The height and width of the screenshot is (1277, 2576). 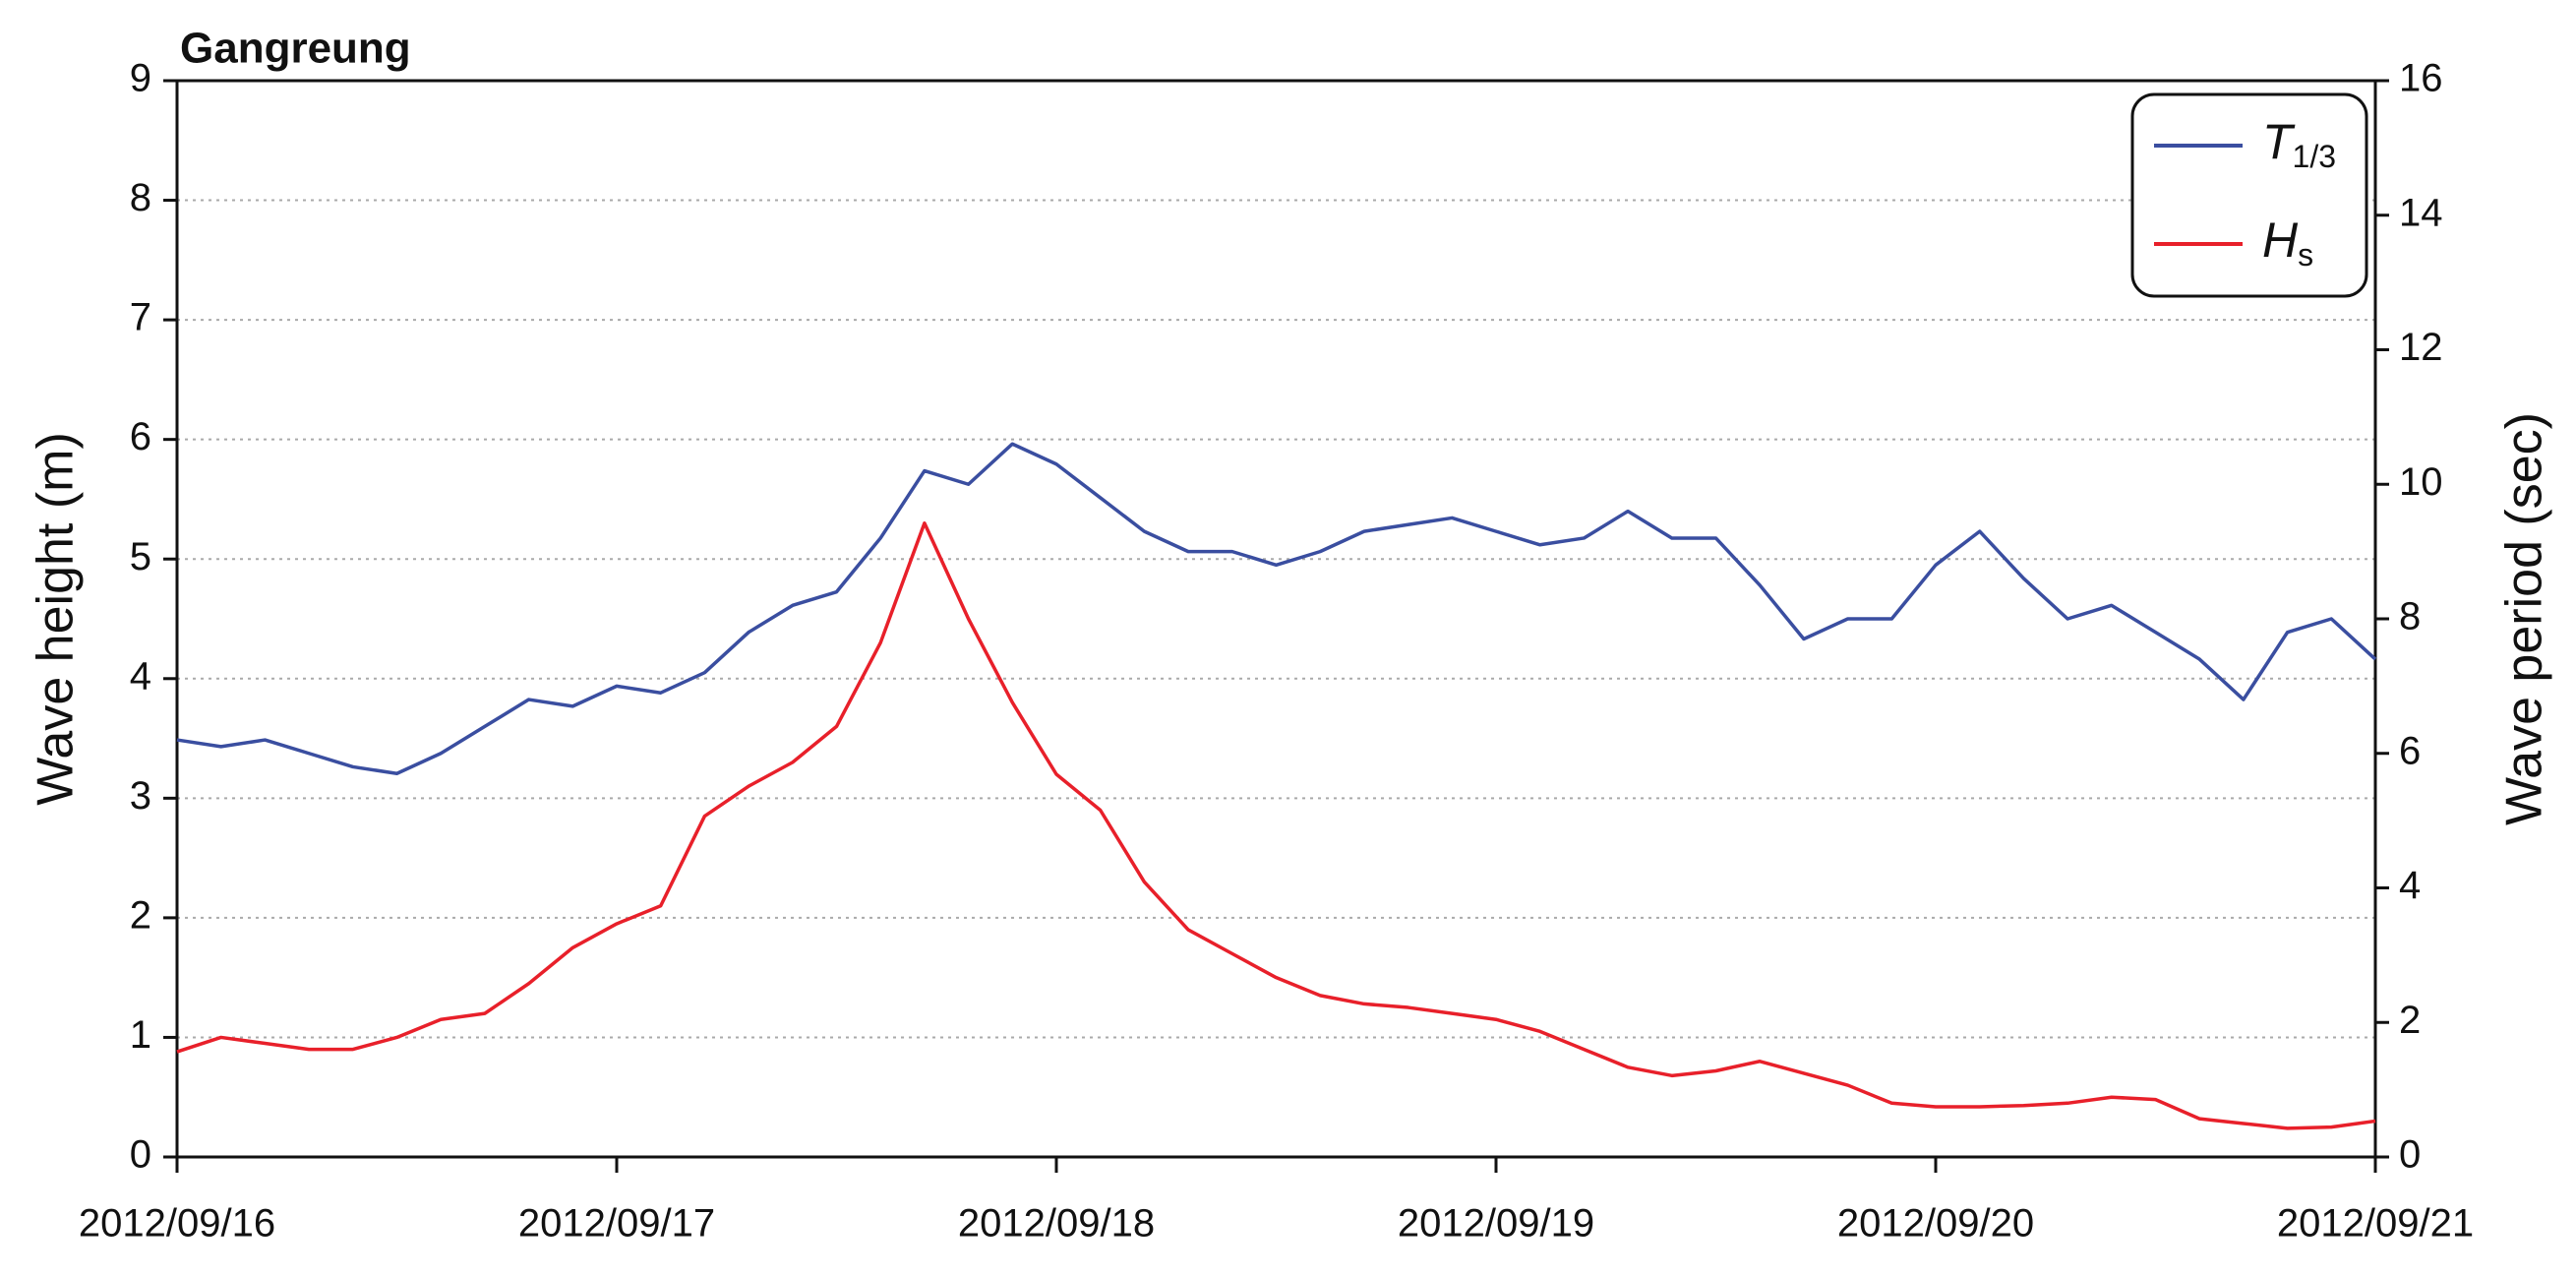 What do you see at coordinates (2410, 885) in the screenshot?
I see `y2-tick-label: 4` at bounding box center [2410, 885].